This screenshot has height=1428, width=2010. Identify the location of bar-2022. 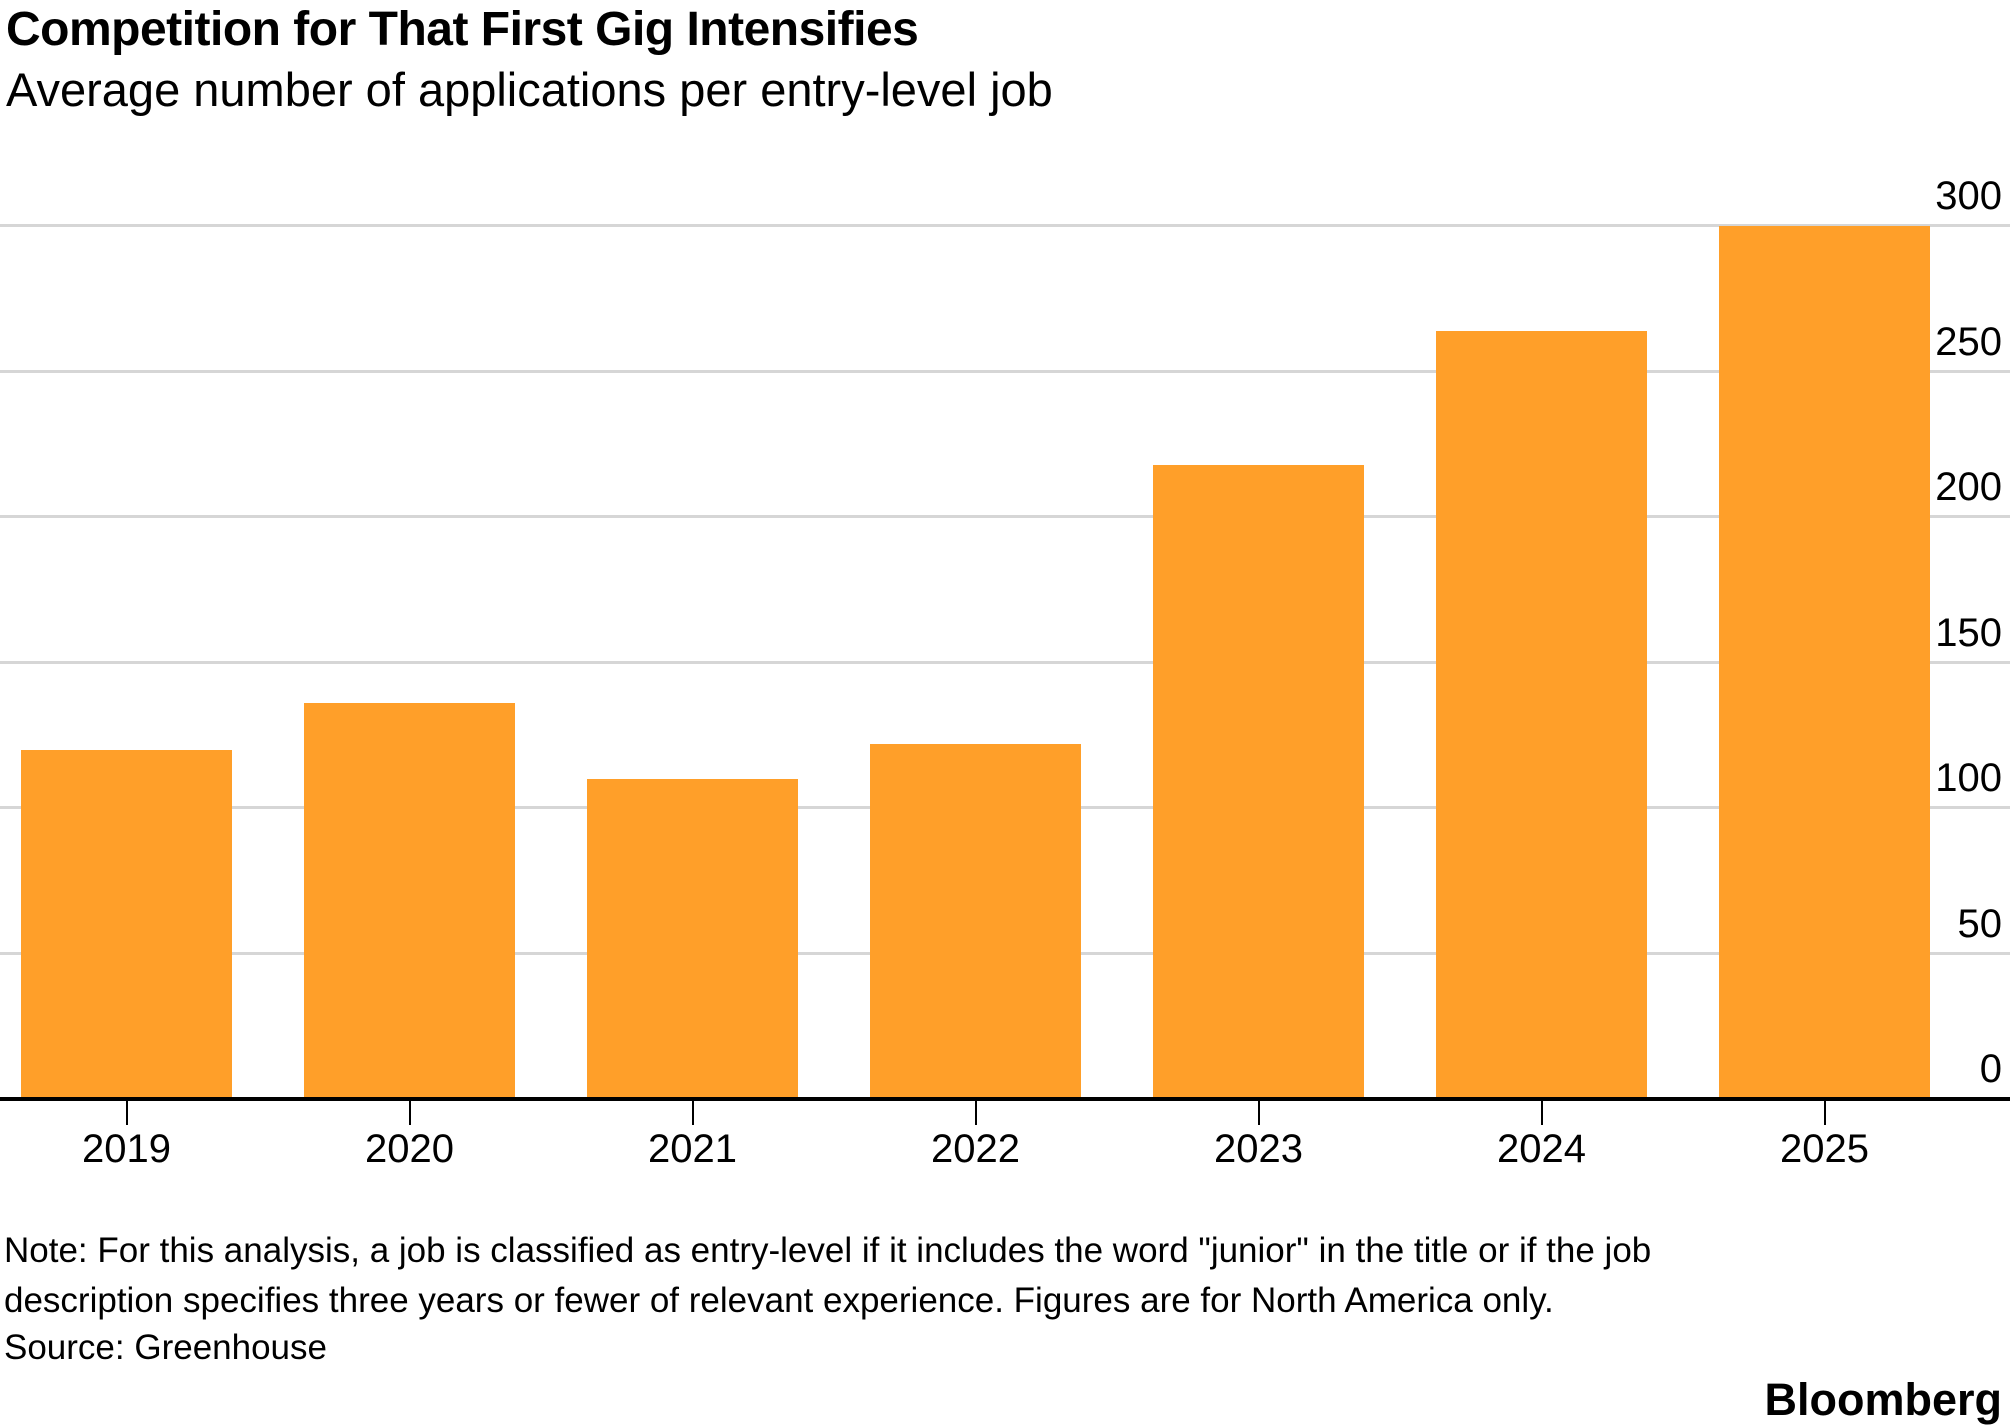
(975, 921).